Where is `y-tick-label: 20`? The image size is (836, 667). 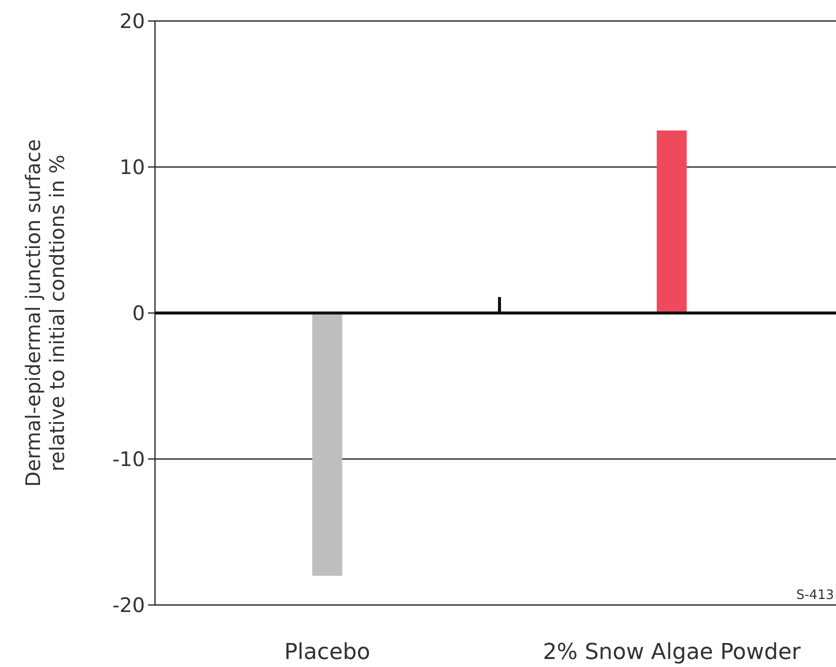
y-tick-label: 20 is located at coordinates (132, 21).